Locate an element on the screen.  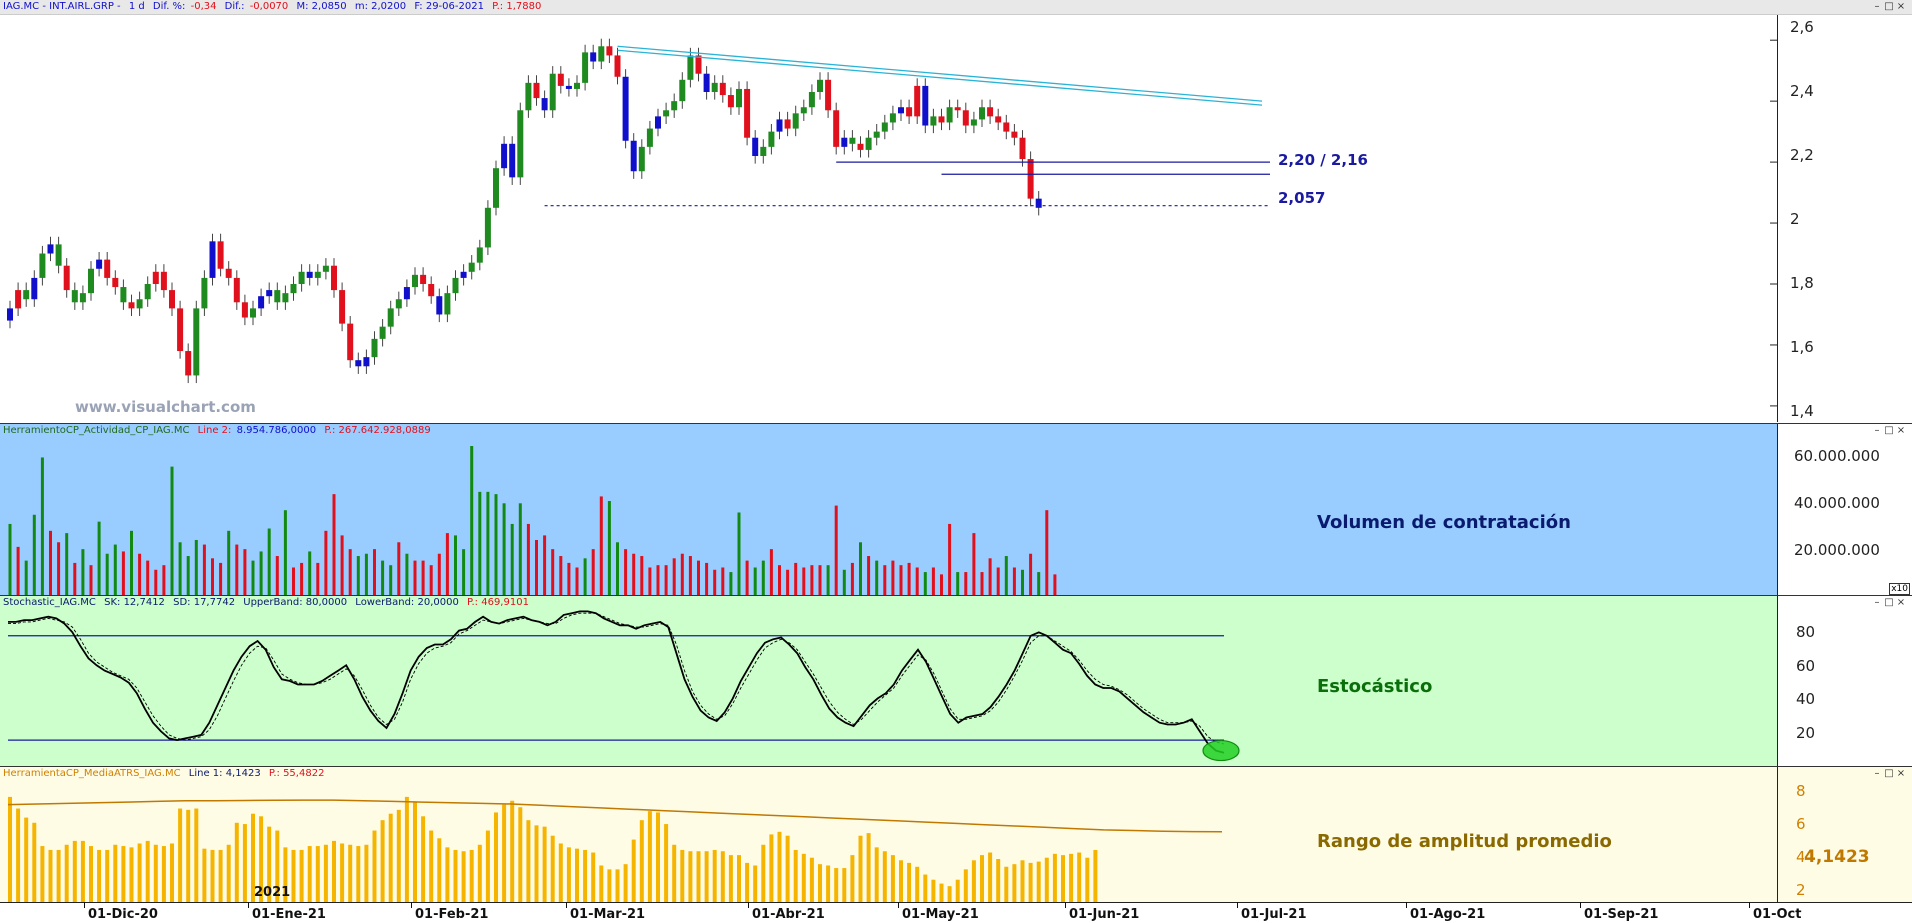
date-tick-label: 01-May-21 is located at coordinates (940, 914).